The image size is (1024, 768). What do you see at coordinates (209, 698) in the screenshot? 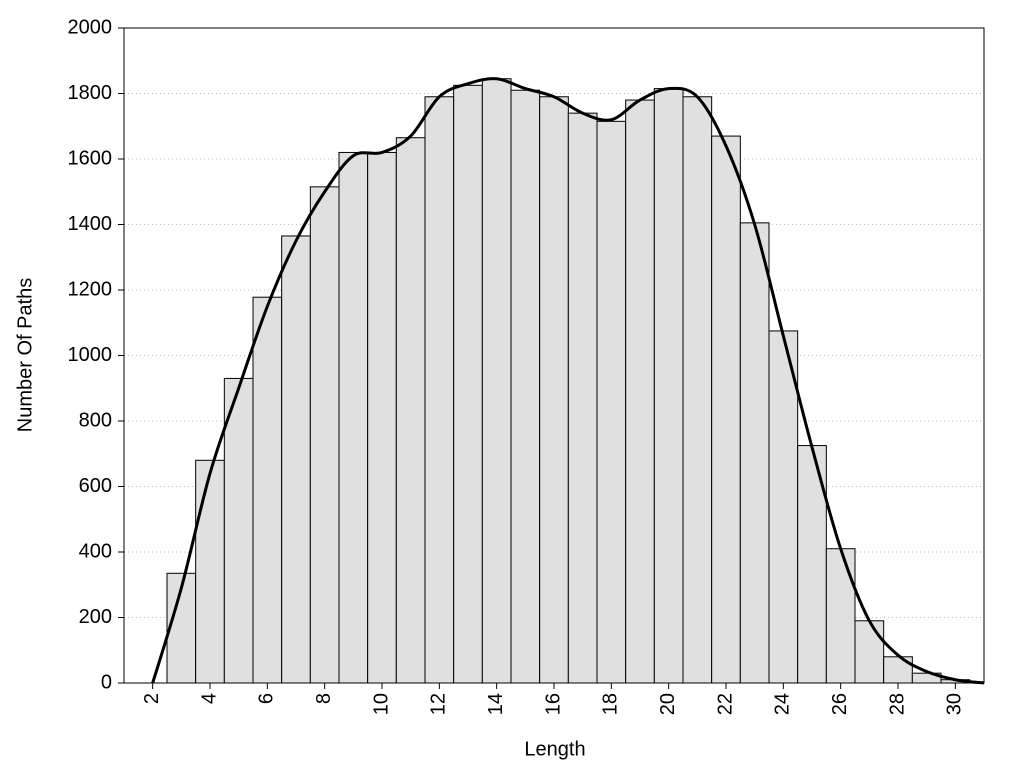
I see `x-tick-label: 4` at bounding box center [209, 698].